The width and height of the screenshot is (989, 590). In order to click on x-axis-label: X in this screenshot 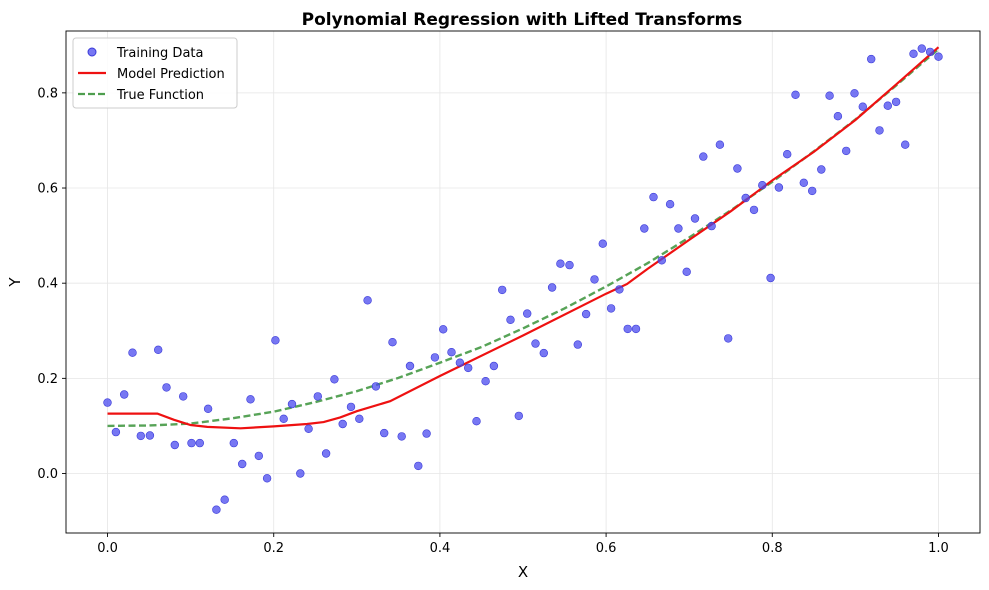, I will do `click(523, 572)`.